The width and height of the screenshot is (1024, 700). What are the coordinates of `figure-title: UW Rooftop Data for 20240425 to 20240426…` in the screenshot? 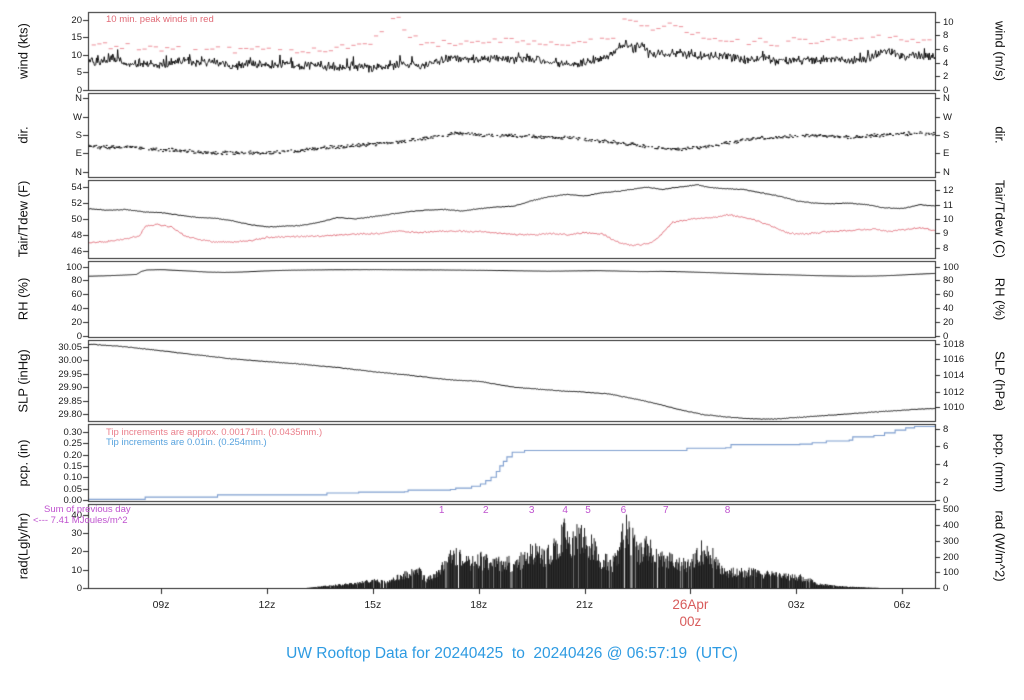 It's located at (512, 653).